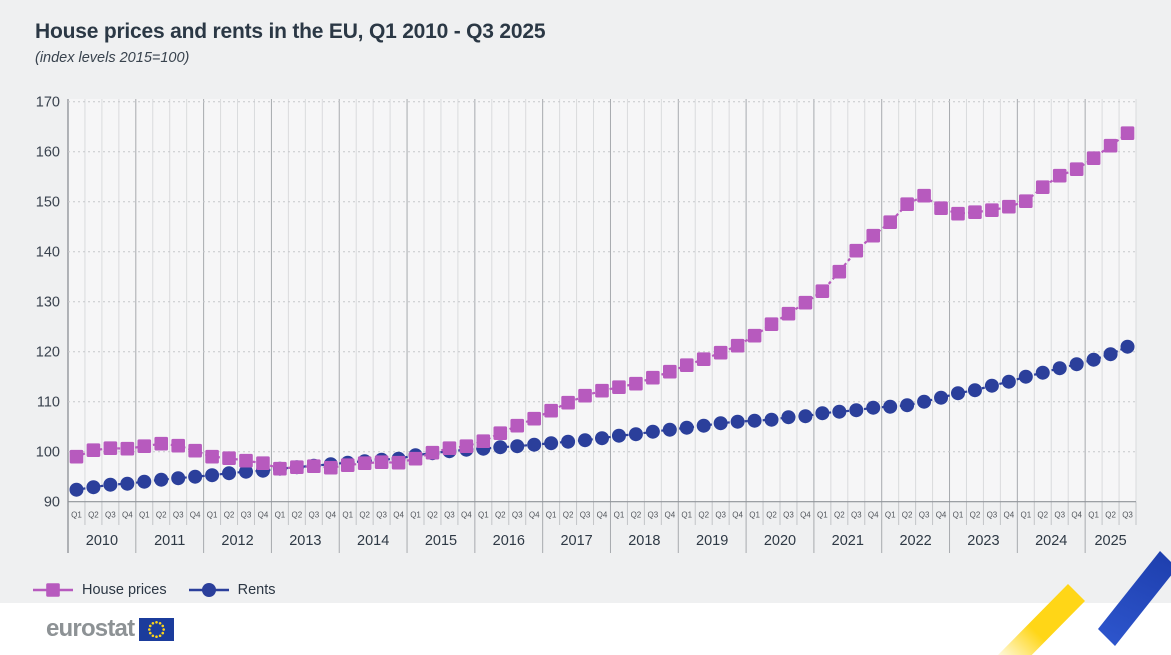 The height and width of the screenshot is (655, 1171). Describe the element at coordinates (102, 541) in the screenshot. I see `year-label: 2010` at that location.